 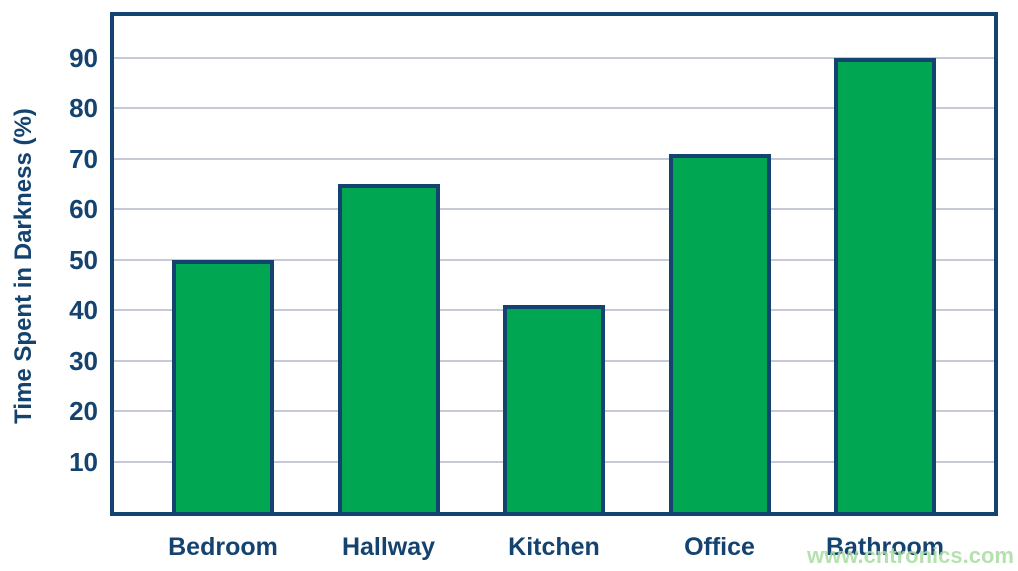 I want to click on x-category-label: Bedroom, so click(x=223, y=547).